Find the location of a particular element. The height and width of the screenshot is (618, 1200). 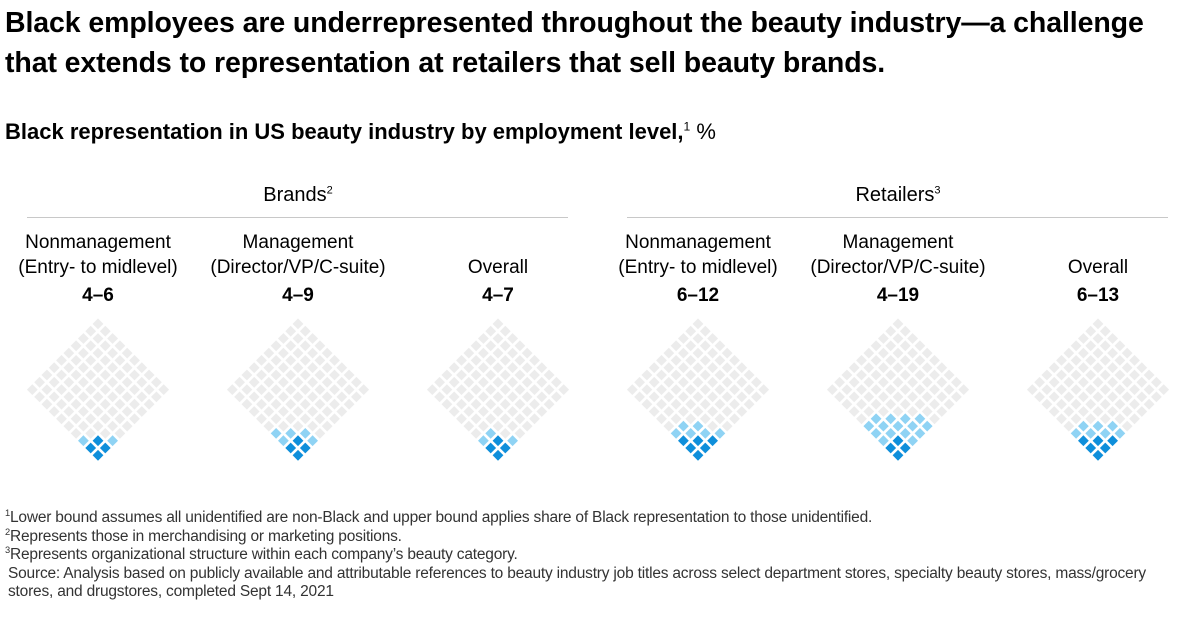

subtitle-unit: % is located at coordinates (706, 131).